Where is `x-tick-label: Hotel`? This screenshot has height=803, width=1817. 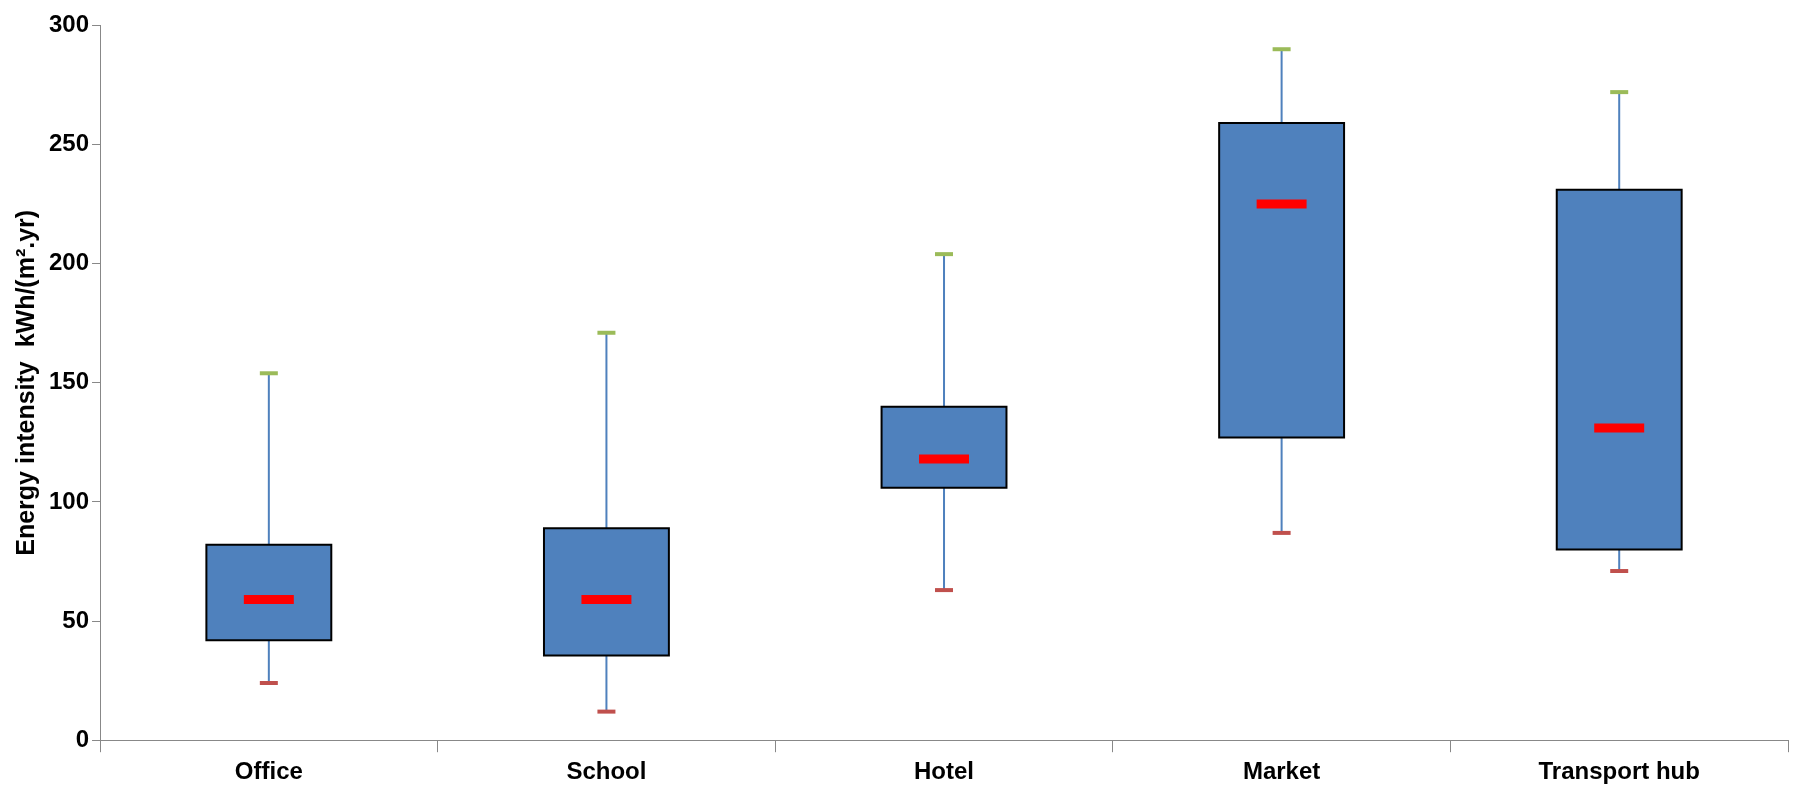
x-tick-label: Hotel is located at coordinates (944, 771).